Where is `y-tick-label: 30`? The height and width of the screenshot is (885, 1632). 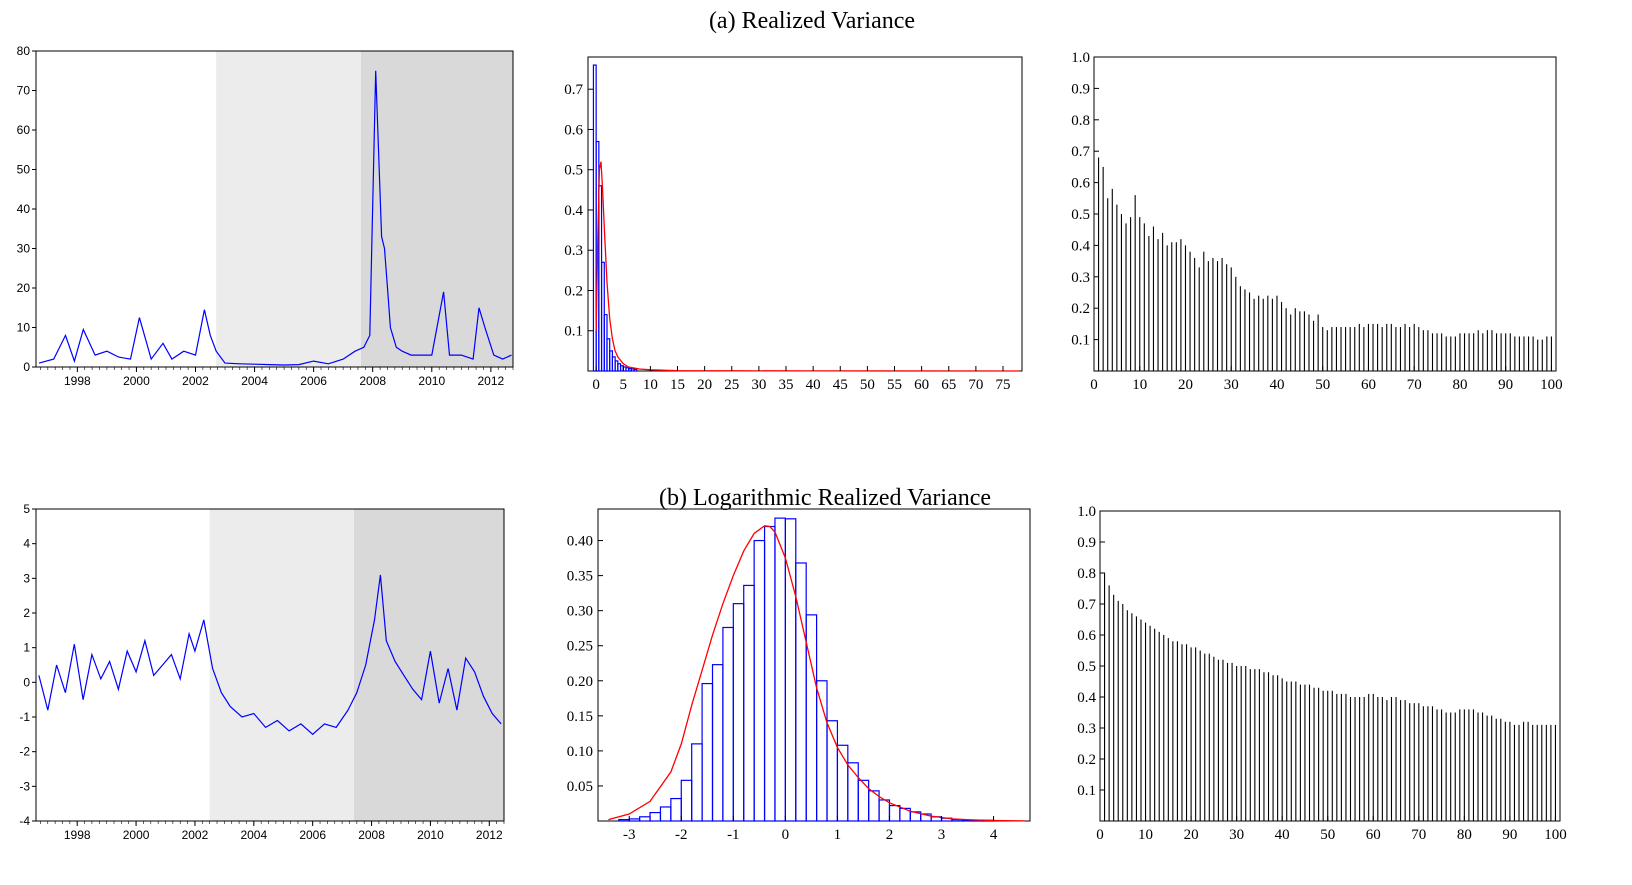
y-tick-label: 30 is located at coordinates (24, 249).